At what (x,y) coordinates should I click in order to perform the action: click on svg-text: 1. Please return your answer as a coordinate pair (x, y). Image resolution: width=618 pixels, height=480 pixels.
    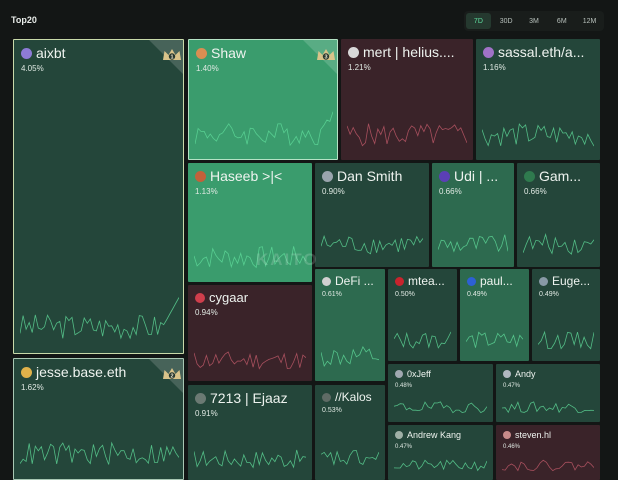
    Looking at the image, I should click on (171, 58).